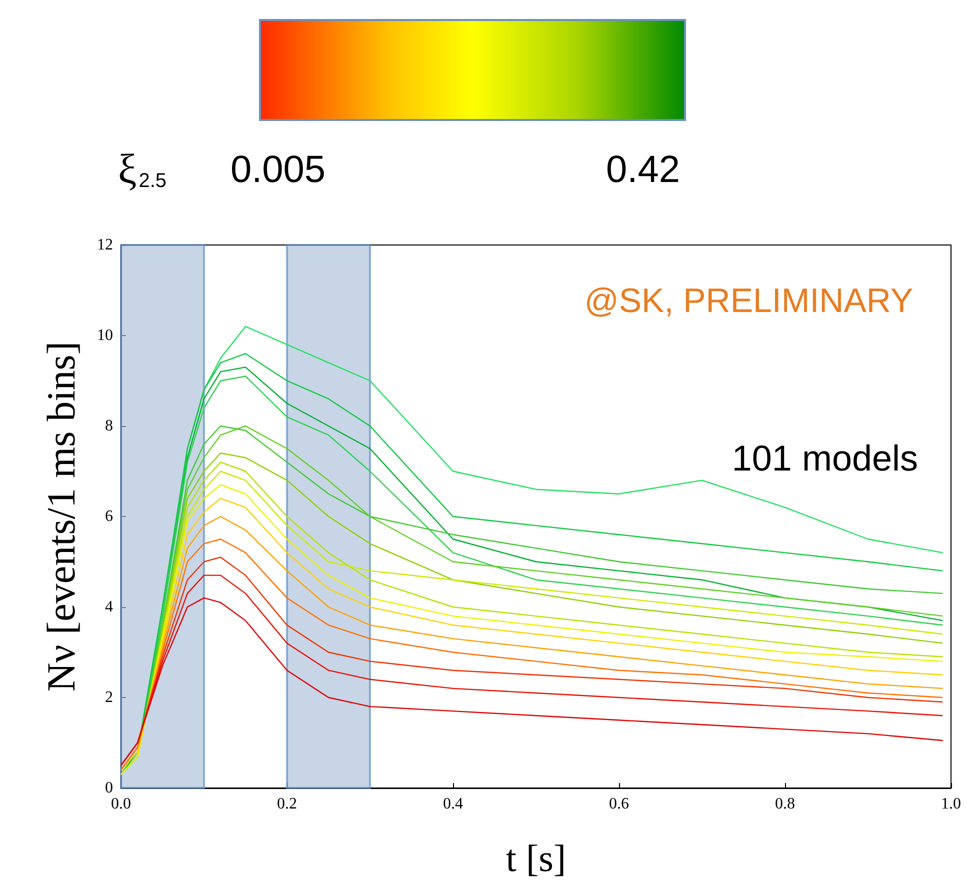  What do you see at coordinates (643, 170) in the screenshot?
I see `color-bar-label: 0.42` at bounding box center [643, 170].